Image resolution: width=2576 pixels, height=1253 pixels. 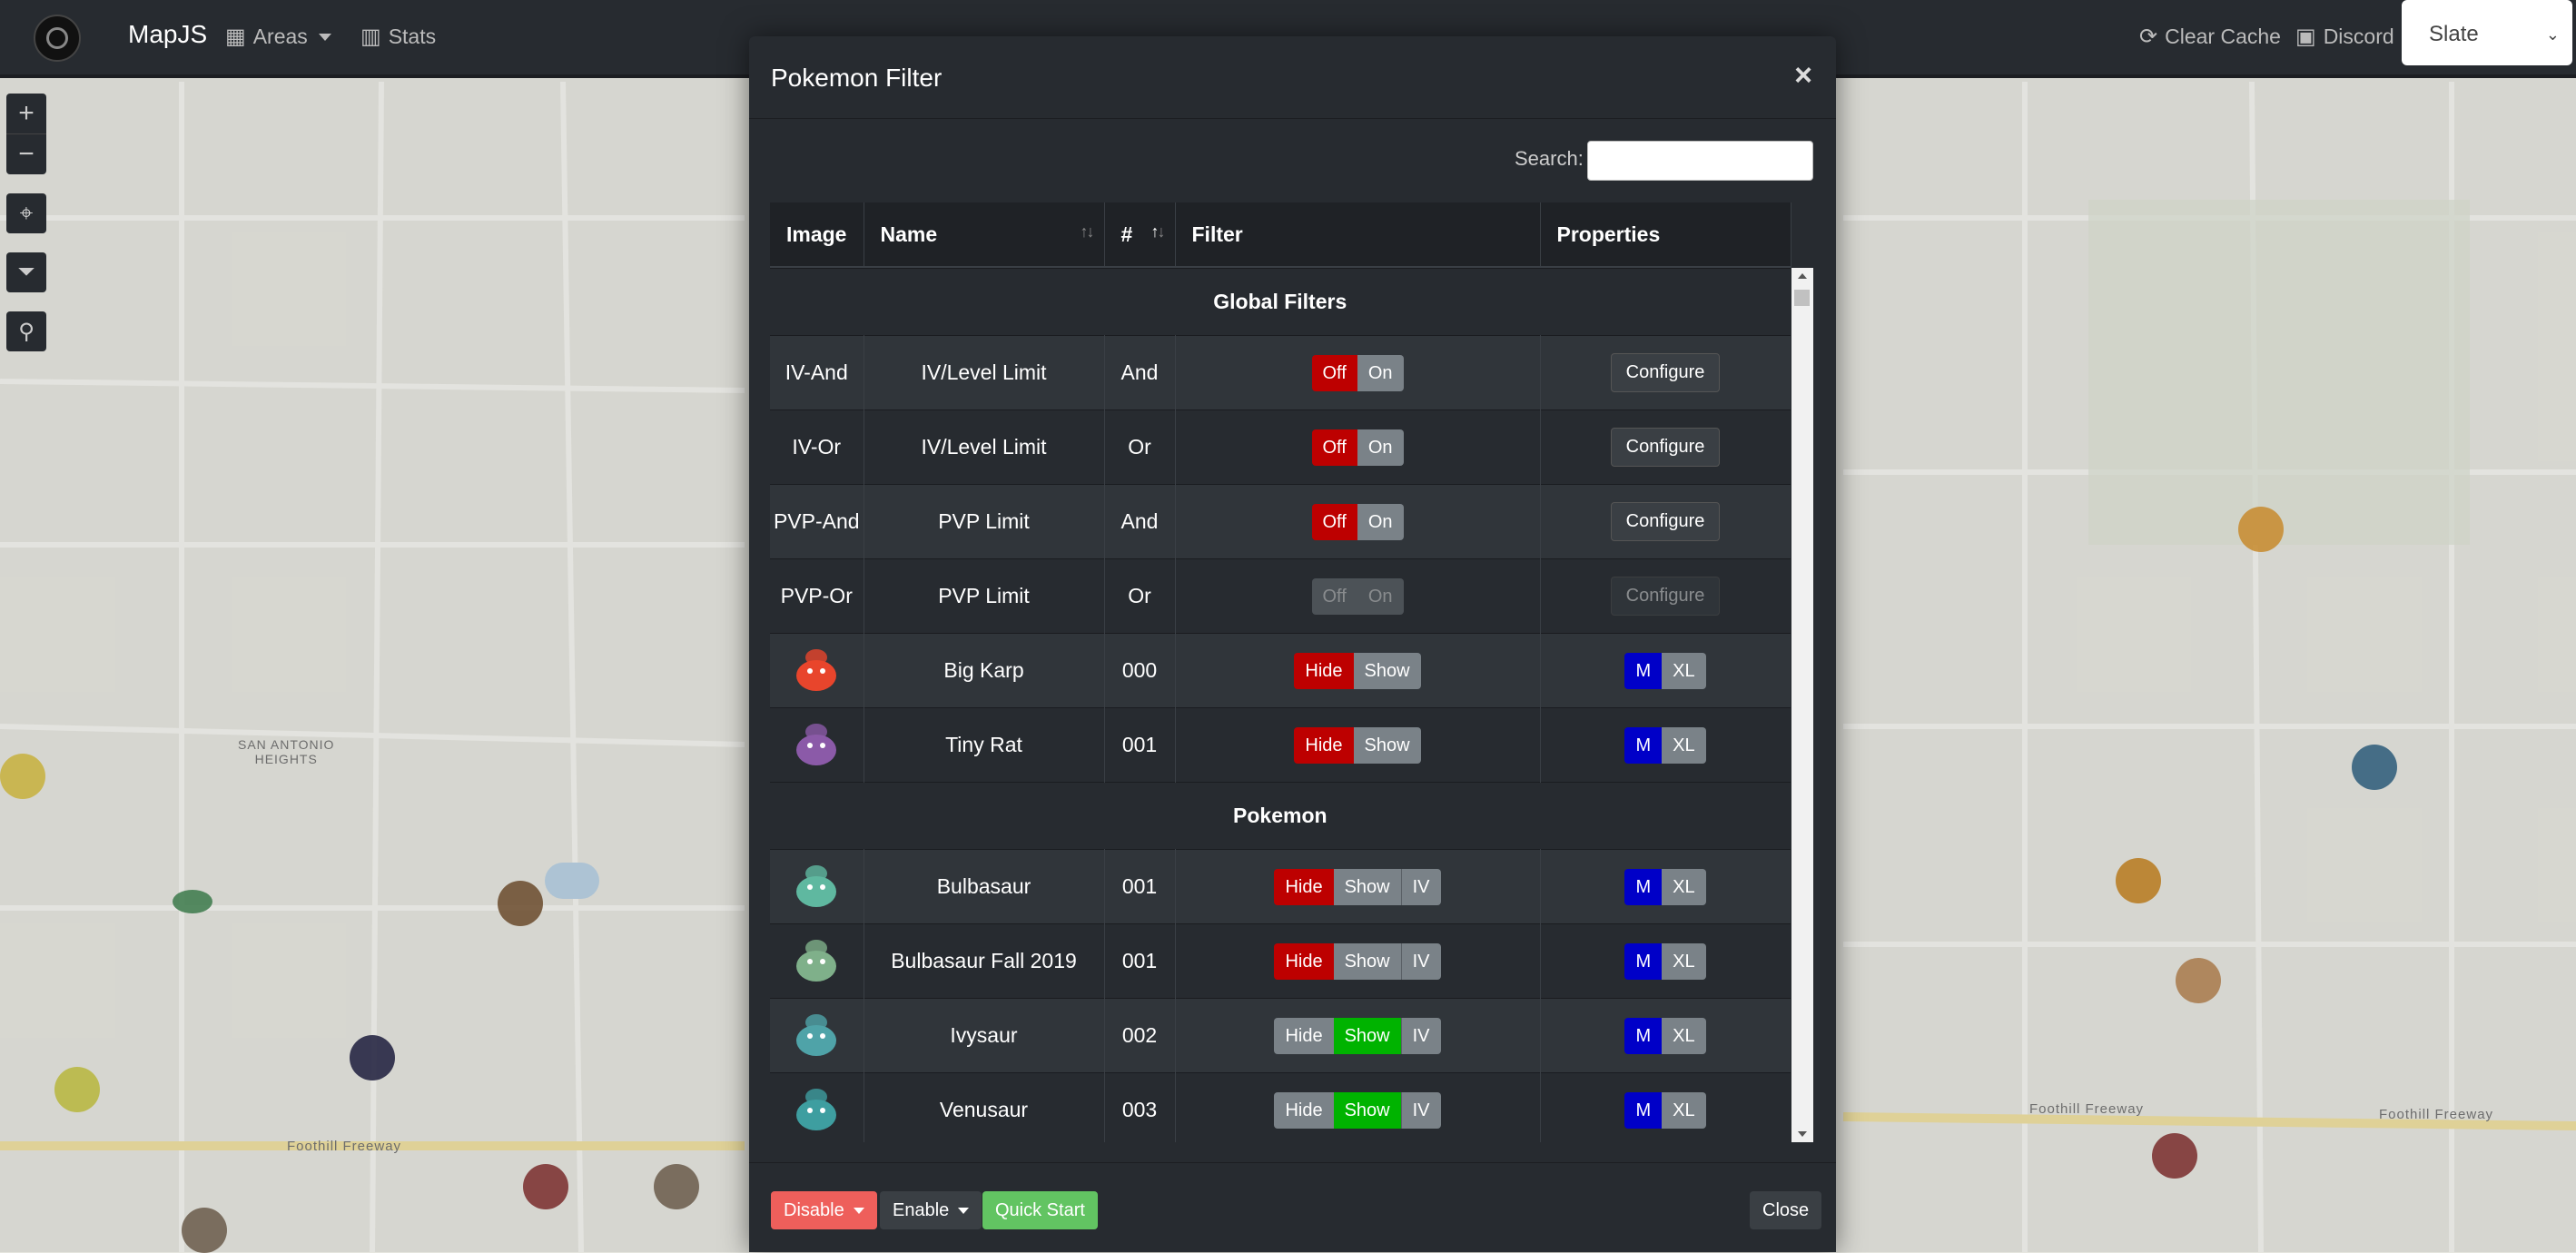 What do you see at coordinates (1803, 75) in the screenshot?
I see `close-icon: ×` at bounding box center [1803, 75].